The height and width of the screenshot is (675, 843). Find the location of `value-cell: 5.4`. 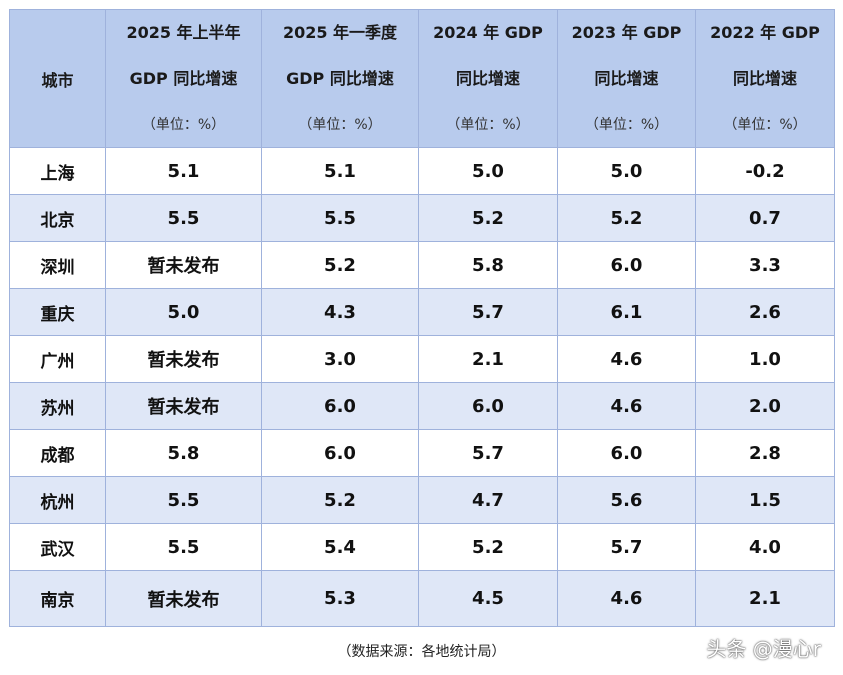

value-cell: 5.4 is located at coordinates (340, 547).